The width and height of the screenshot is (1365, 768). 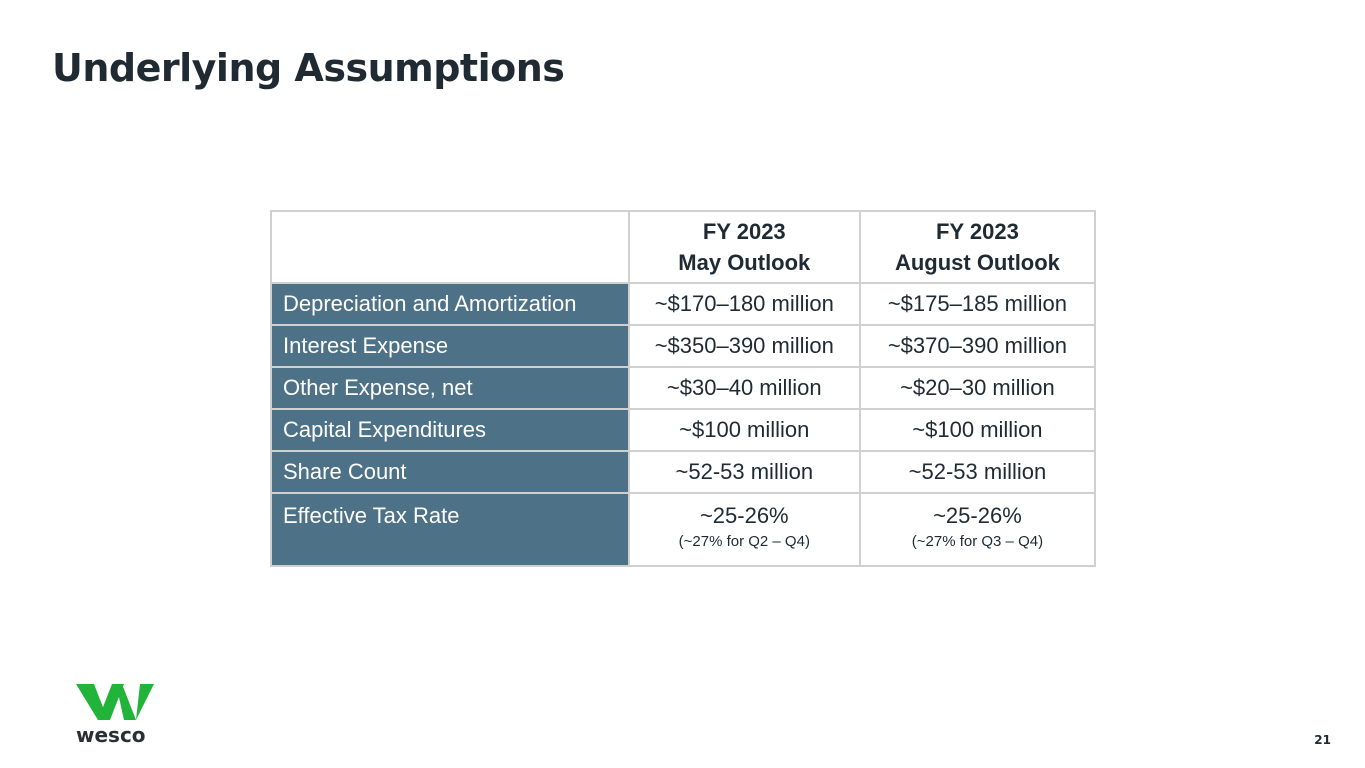 I want to click on may-outlook-value: ~$100 million, so click(x=744, y=430).